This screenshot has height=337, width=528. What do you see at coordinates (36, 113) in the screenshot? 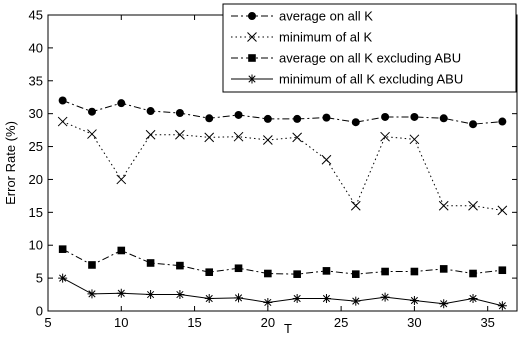
I see `y-tick-label: 30` at bounding box center [36, 113].